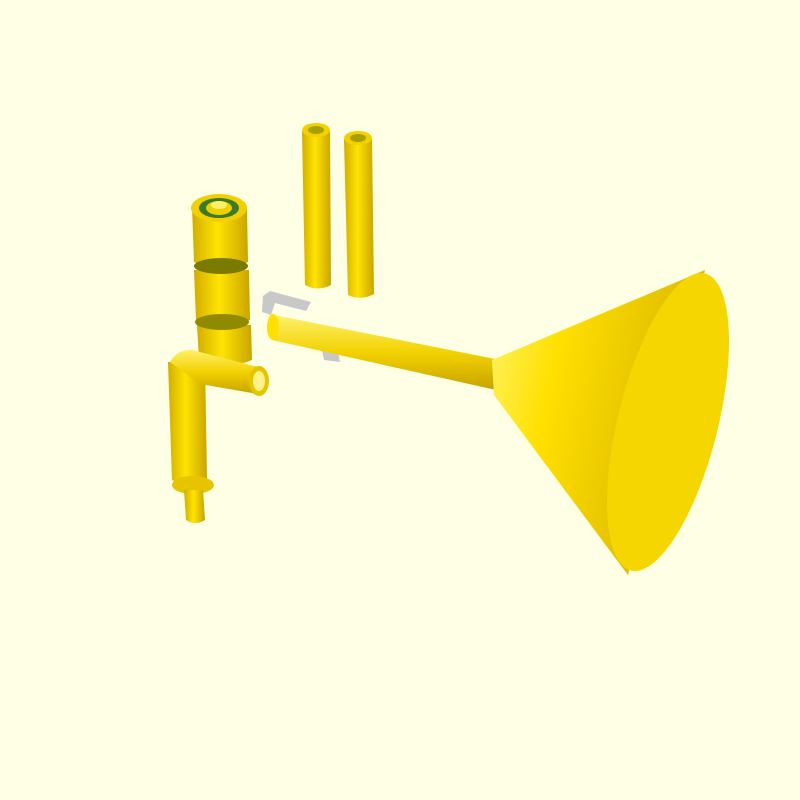  What do you see at coordinates (221, 280) in the screenshot?
I see `stacked-cylinder-assembly` at bounding box center [221, 280].